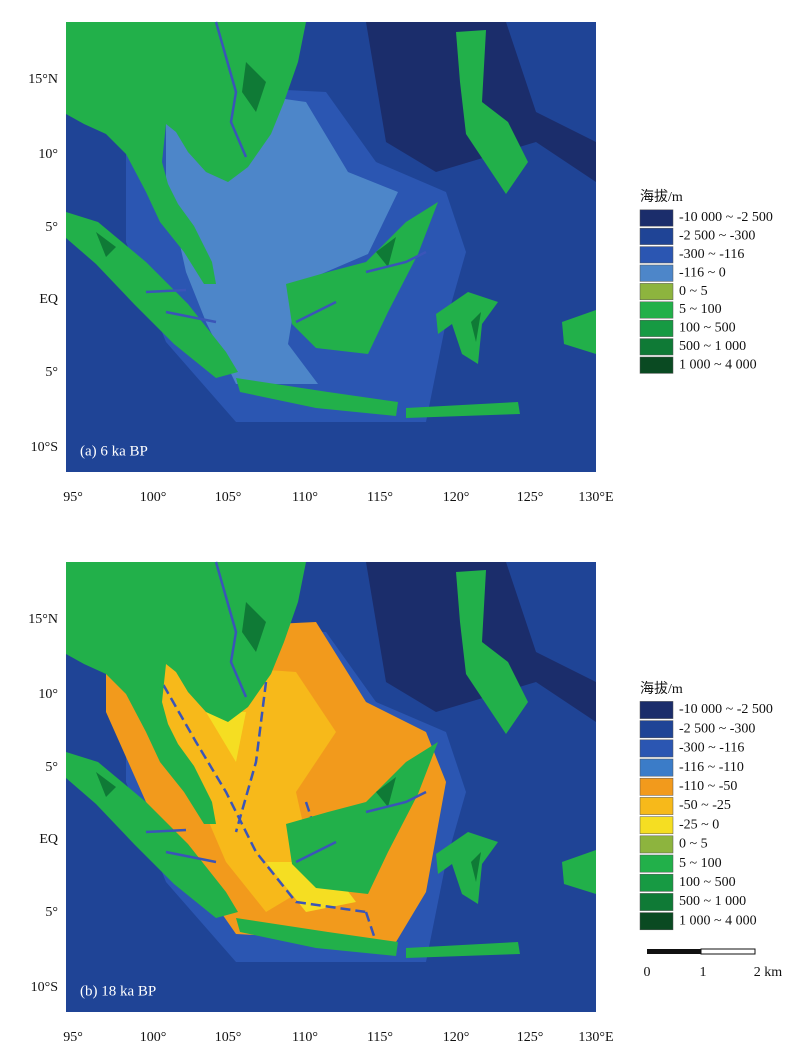 Image resolution: width=800 pixels, height=1059 pixels. Describe the element at coordinates (711, 767) in the screenshot. I see `legend-label: -116 ~ -110` at that location.